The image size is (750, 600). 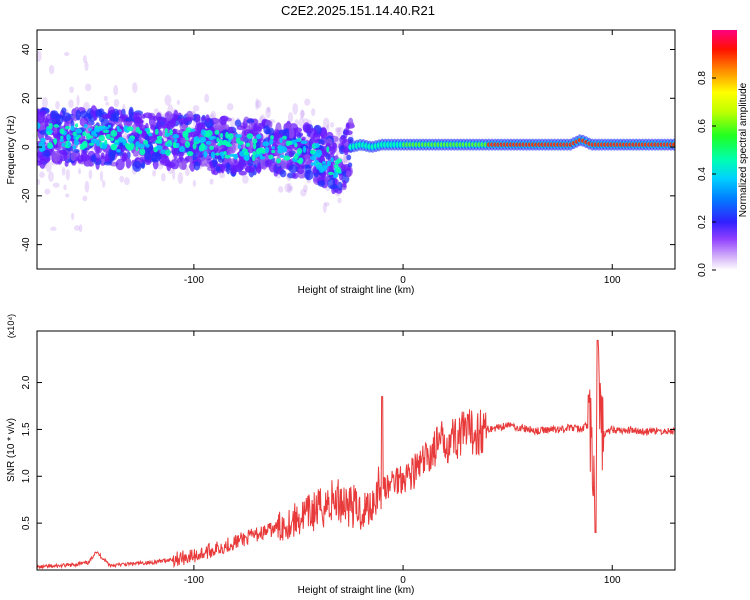 What do you see at coordinates (403, 280) in the screenshot?
I see `spectrogram-x-tick-label: 0` at bounding box center [403, 280].